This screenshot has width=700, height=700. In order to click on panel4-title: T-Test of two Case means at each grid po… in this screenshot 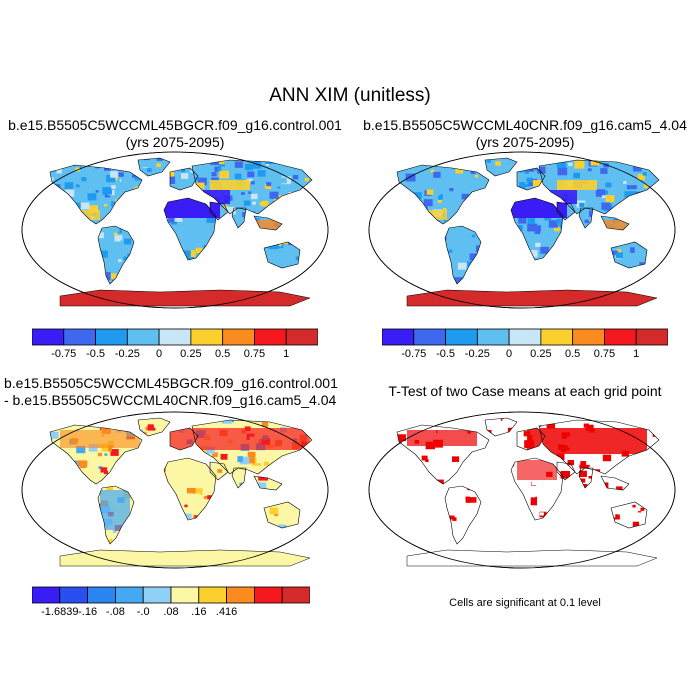, I will do `click(525, 391)`.